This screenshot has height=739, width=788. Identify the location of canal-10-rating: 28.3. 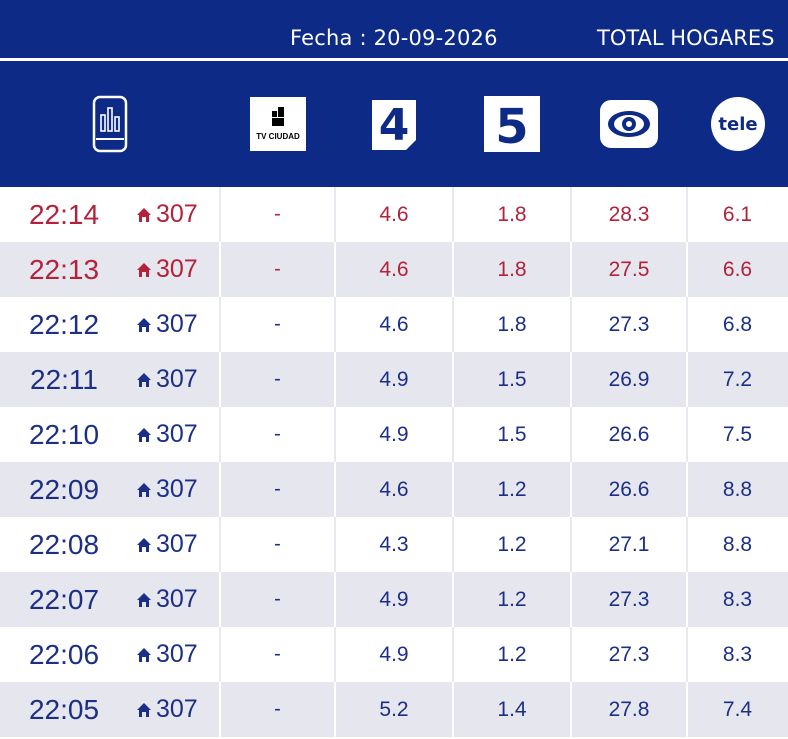
(629, 214).